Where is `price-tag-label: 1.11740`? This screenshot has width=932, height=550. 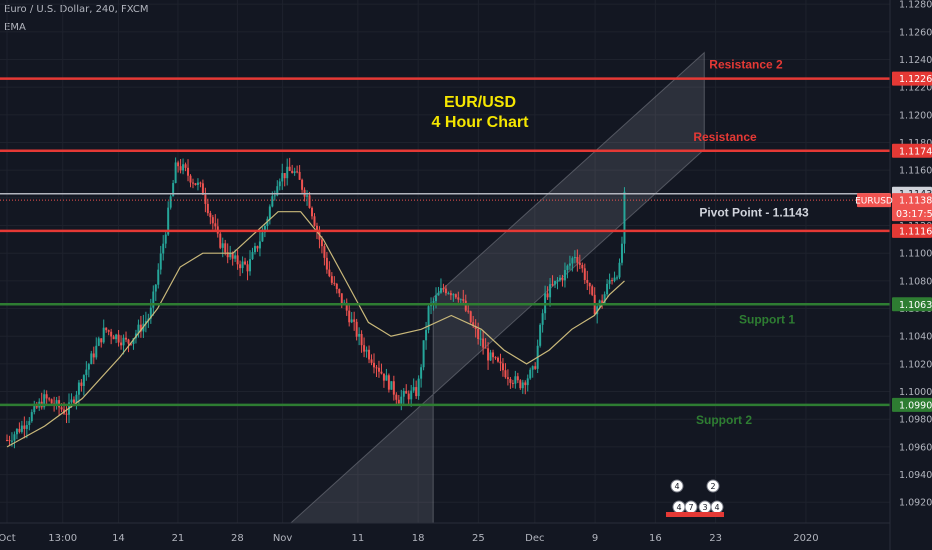
price-tag-label: 1.11740 is located at coordinates (915, 151).